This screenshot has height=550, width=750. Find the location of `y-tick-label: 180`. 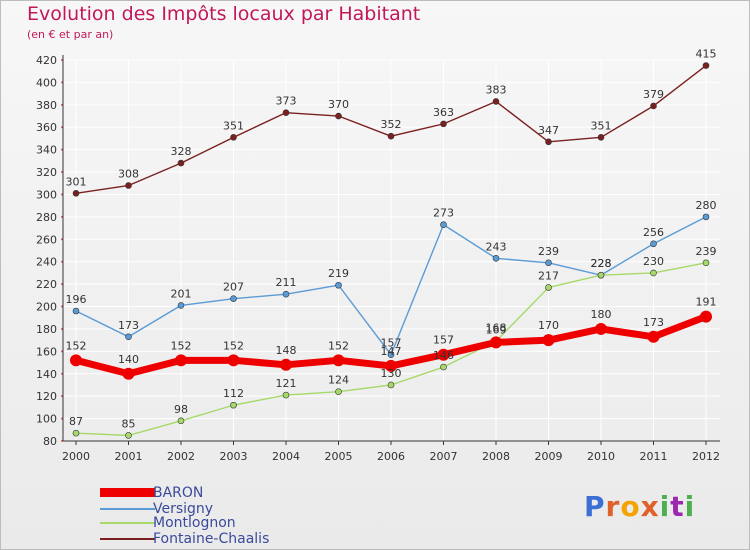

y-tick-label: 180 is located at coordinates (46, 329).